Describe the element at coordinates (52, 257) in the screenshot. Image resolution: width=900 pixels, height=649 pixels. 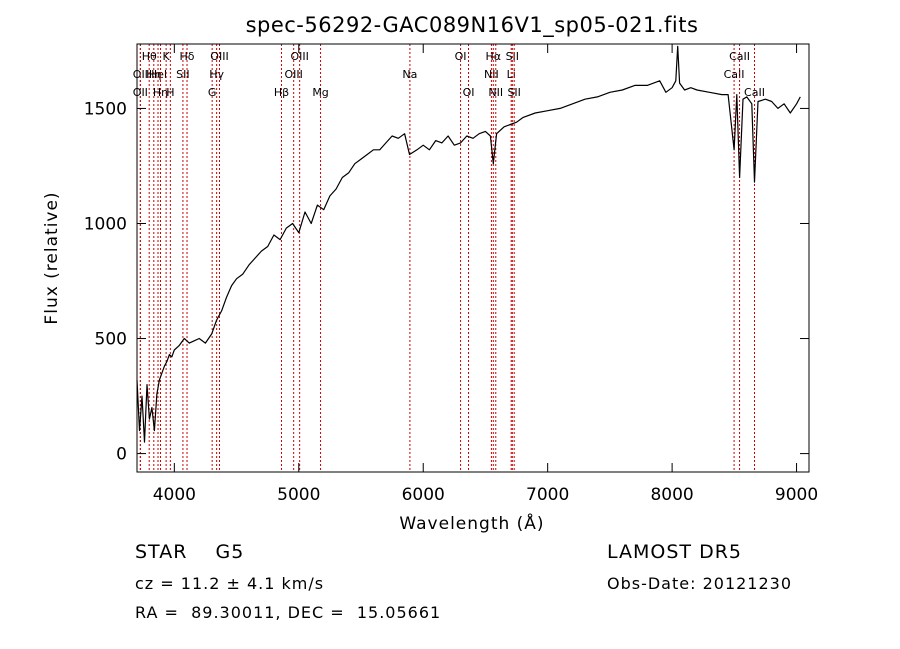
I see `y-axis-label: Flux (relative)` at that location.